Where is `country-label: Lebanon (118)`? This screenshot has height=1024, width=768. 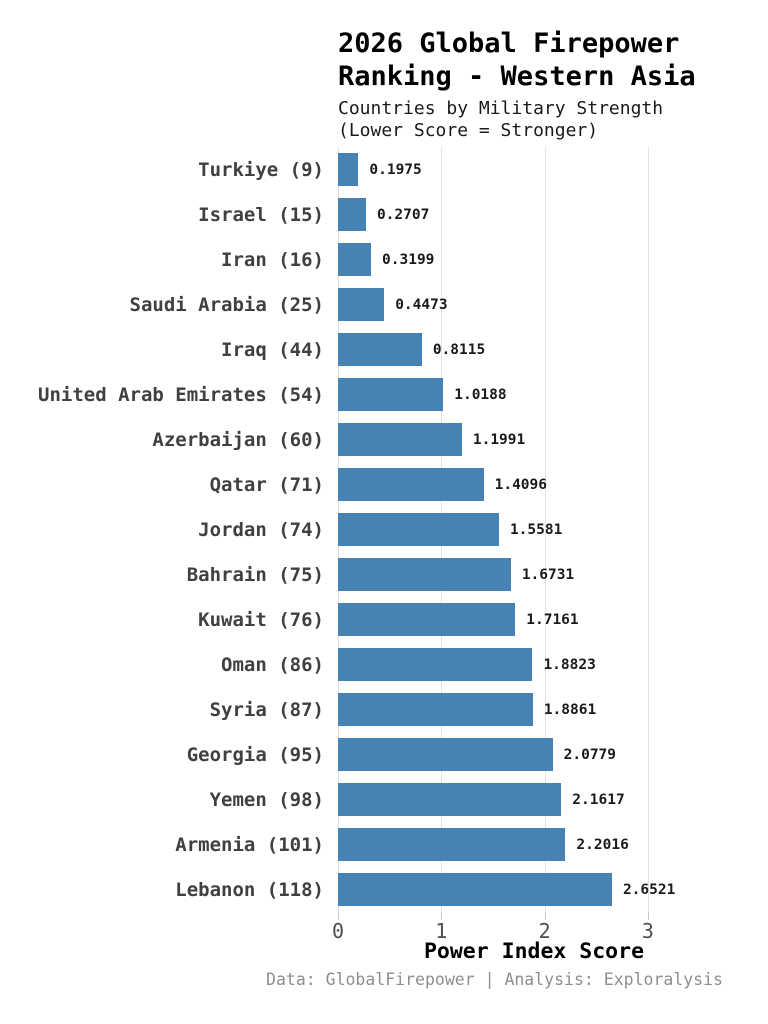 country-label: Lebanon (118) is located at coordinates (249, 889).